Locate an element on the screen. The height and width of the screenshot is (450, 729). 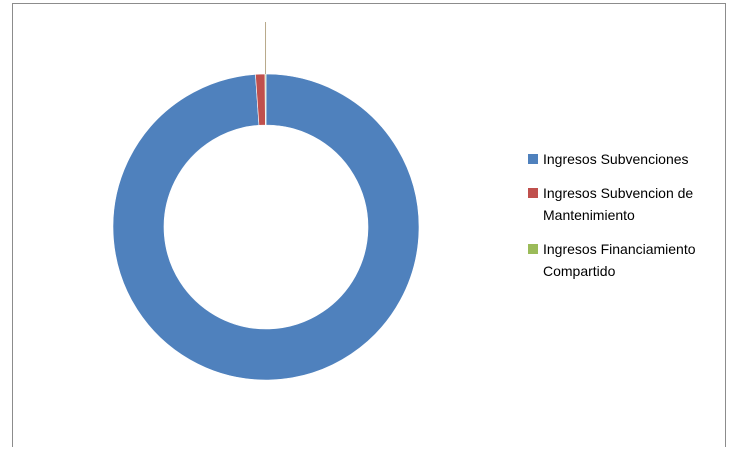
legend-label-financiamiento-line2: Compartido is located at coordinates (579, 271).